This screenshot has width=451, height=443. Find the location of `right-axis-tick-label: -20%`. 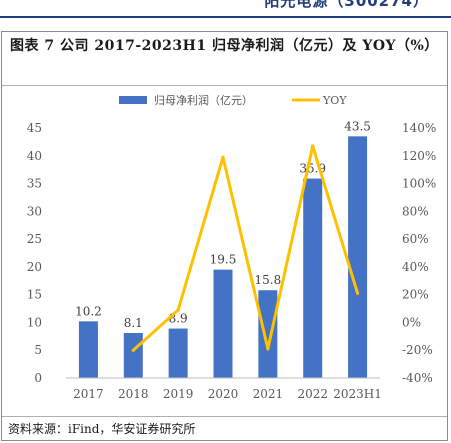

right-axis-tick-label: -20% is located at coordinates (417, 350).